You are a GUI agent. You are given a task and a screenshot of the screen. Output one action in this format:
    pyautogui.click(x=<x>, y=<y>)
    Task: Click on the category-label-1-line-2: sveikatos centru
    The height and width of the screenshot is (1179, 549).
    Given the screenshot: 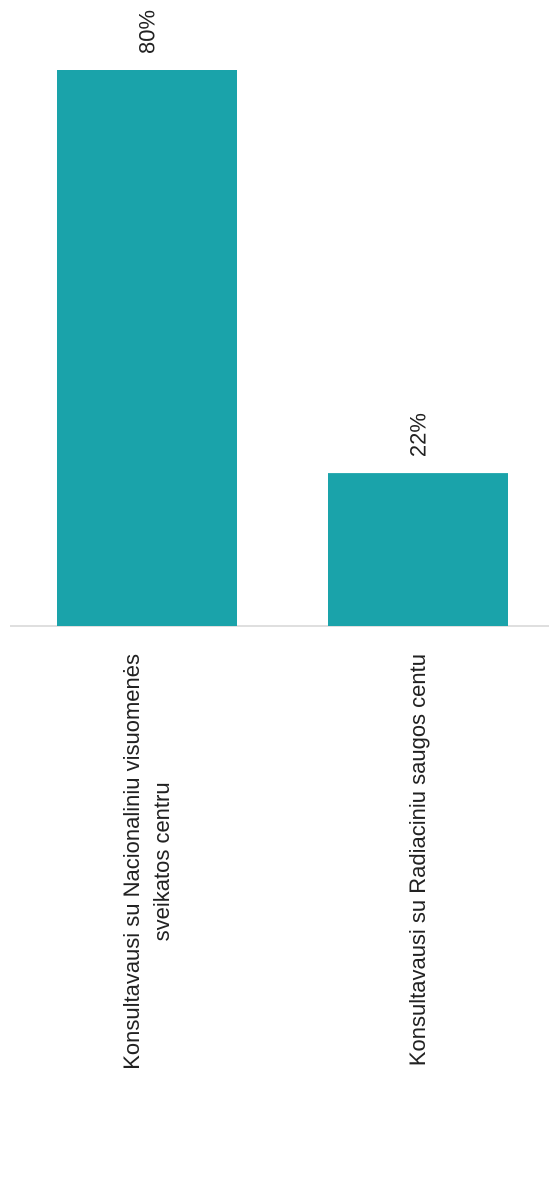 What is the action you would take?
    pyautogui.click(x=161, y=861)
    